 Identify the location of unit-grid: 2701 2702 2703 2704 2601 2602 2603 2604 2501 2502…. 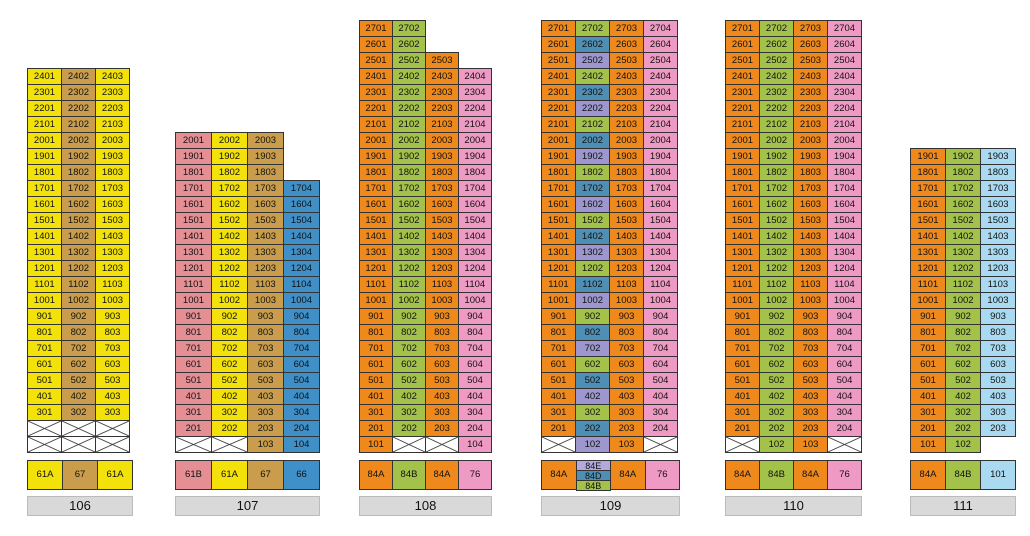
(609, 236).